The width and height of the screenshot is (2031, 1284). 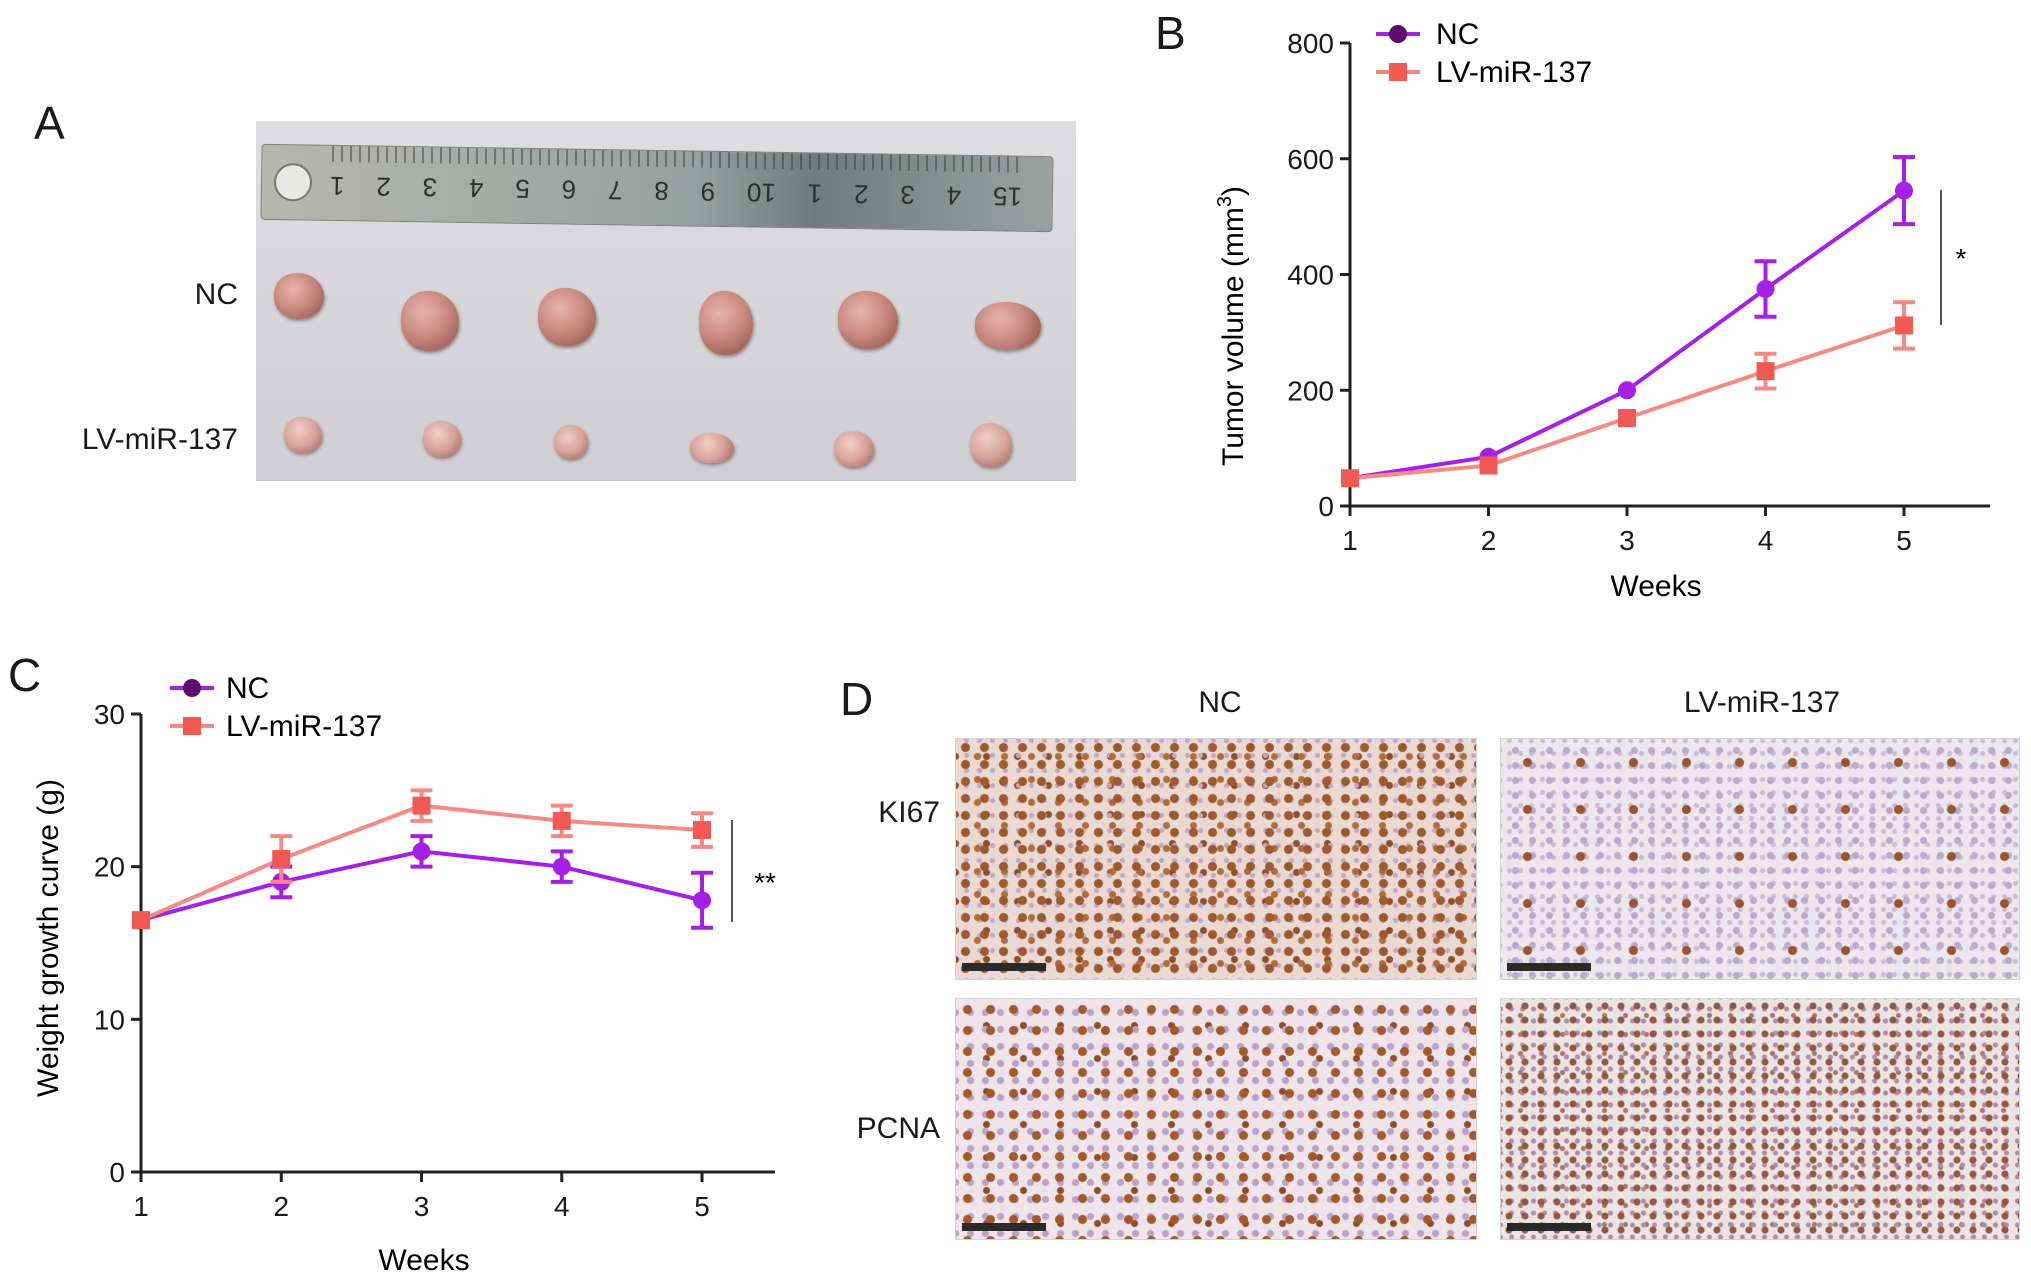 What do you see at coordinates (109, 867) in the screenshot?
I see `chart-c-y-tick-label: 20` at bounding box center [109, 867].